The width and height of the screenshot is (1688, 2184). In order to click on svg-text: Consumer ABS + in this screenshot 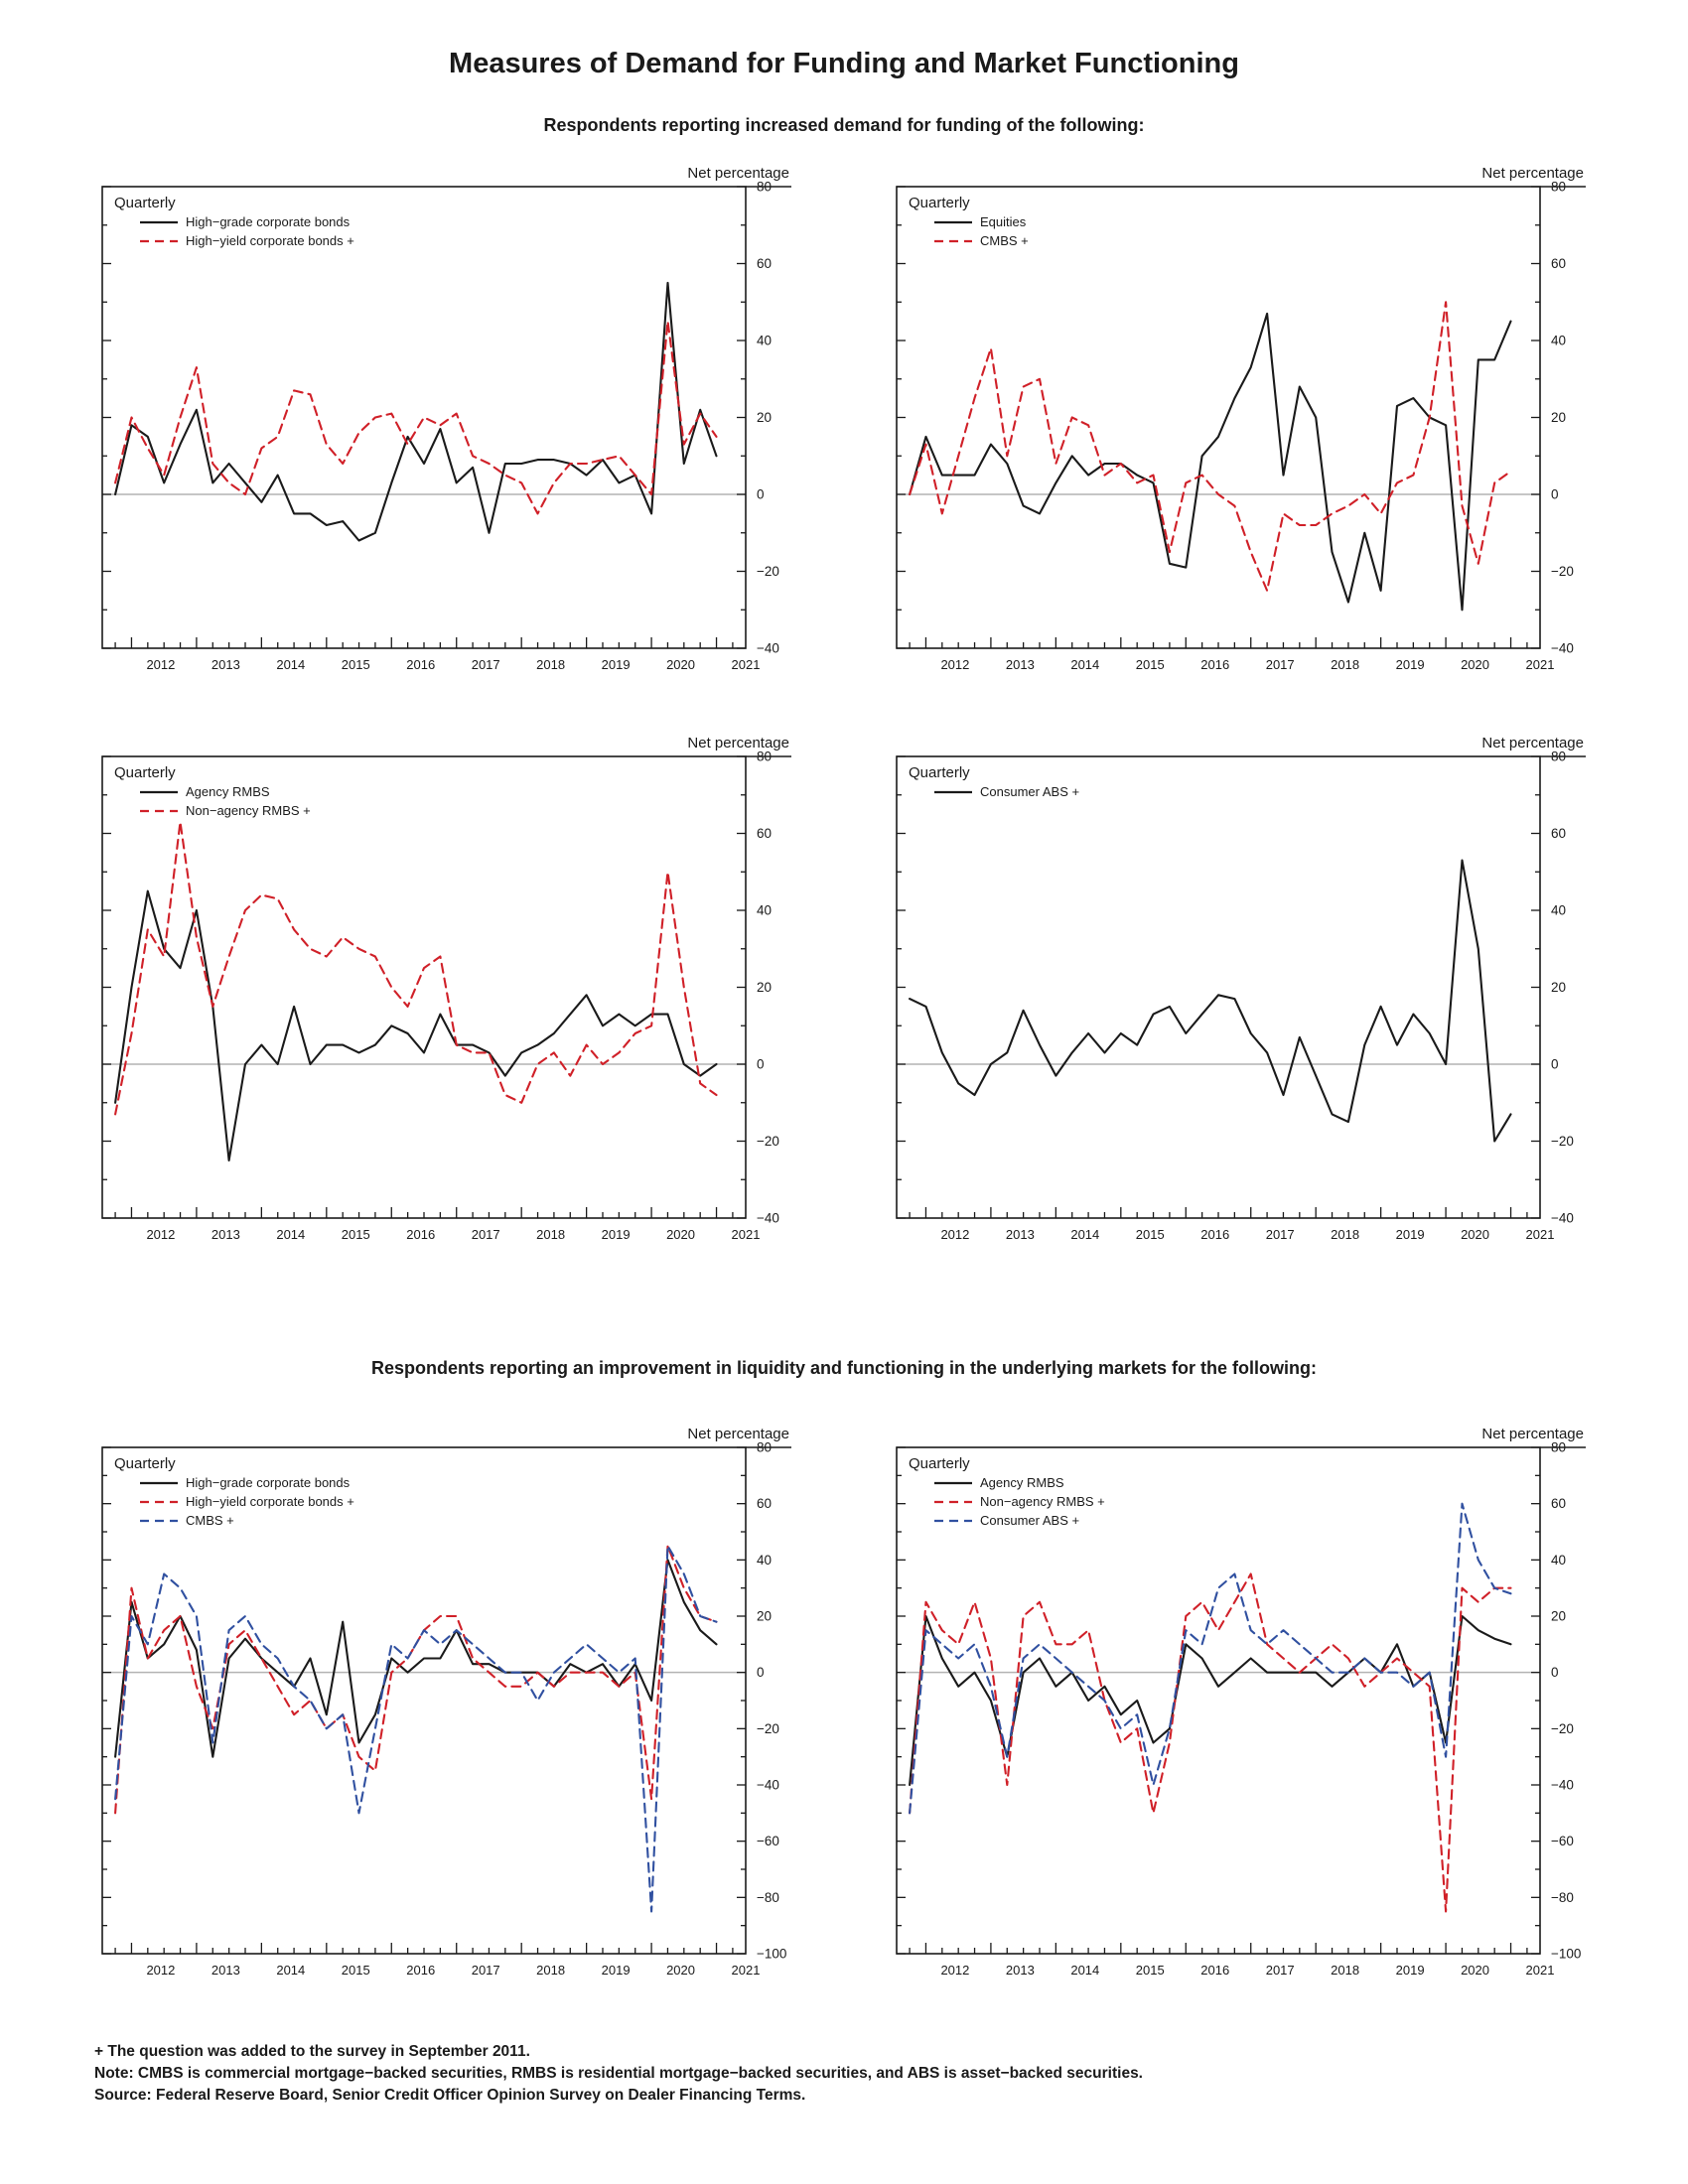, I will do `click(1029, 791)`.